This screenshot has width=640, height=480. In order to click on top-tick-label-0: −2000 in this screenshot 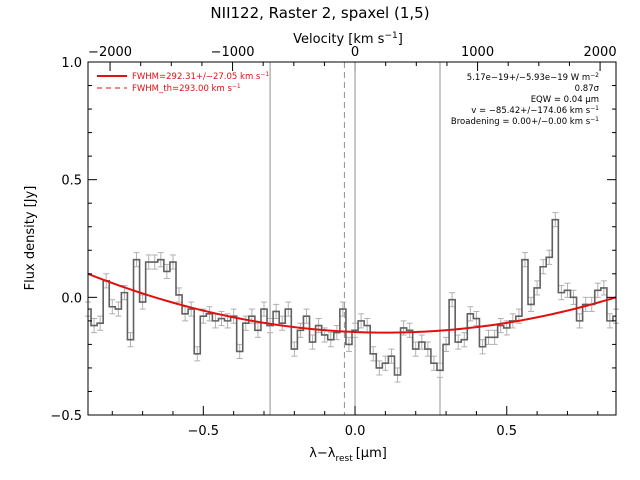, I will do `click(110, 52)`.